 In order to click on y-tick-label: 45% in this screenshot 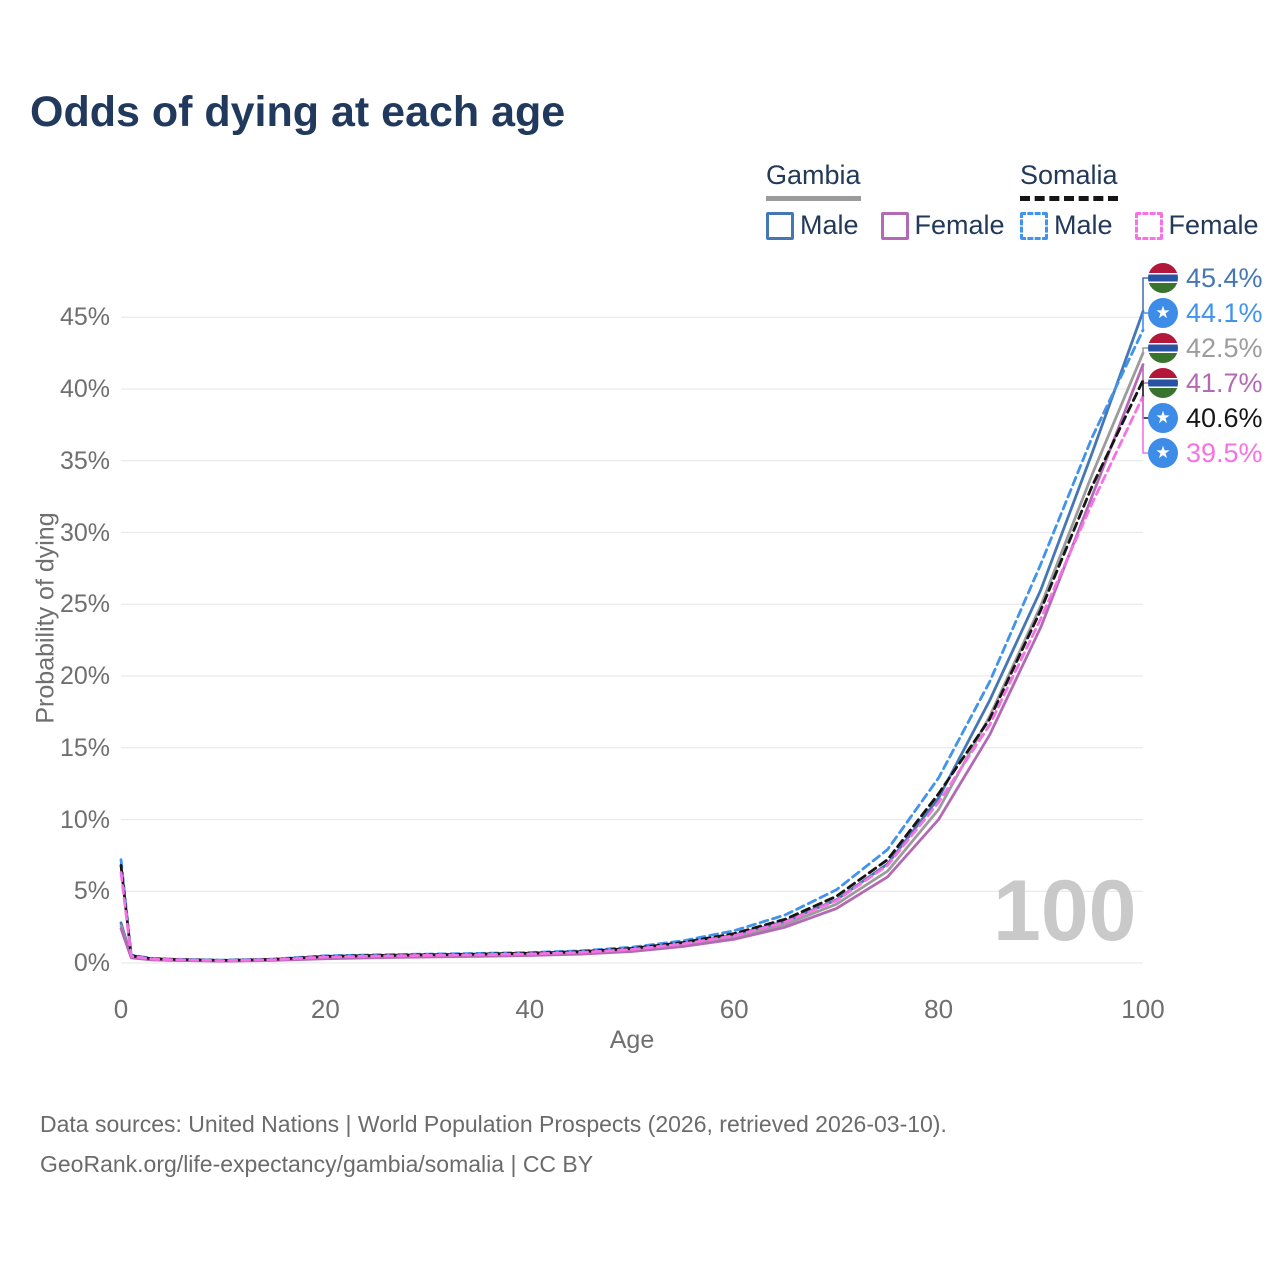, I will do `click(84, 317)`.